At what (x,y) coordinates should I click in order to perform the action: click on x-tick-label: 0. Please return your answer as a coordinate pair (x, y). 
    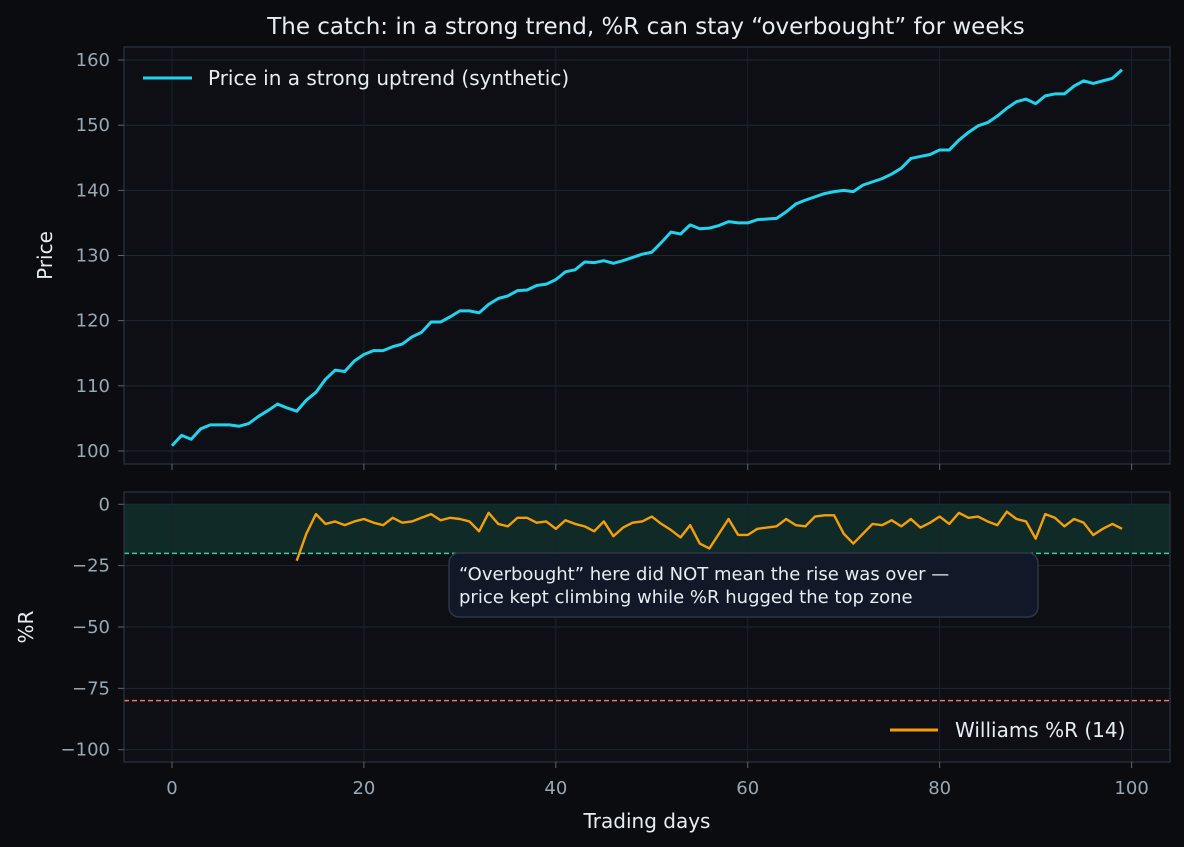
    Looking at the image, I should click on (171, 788).